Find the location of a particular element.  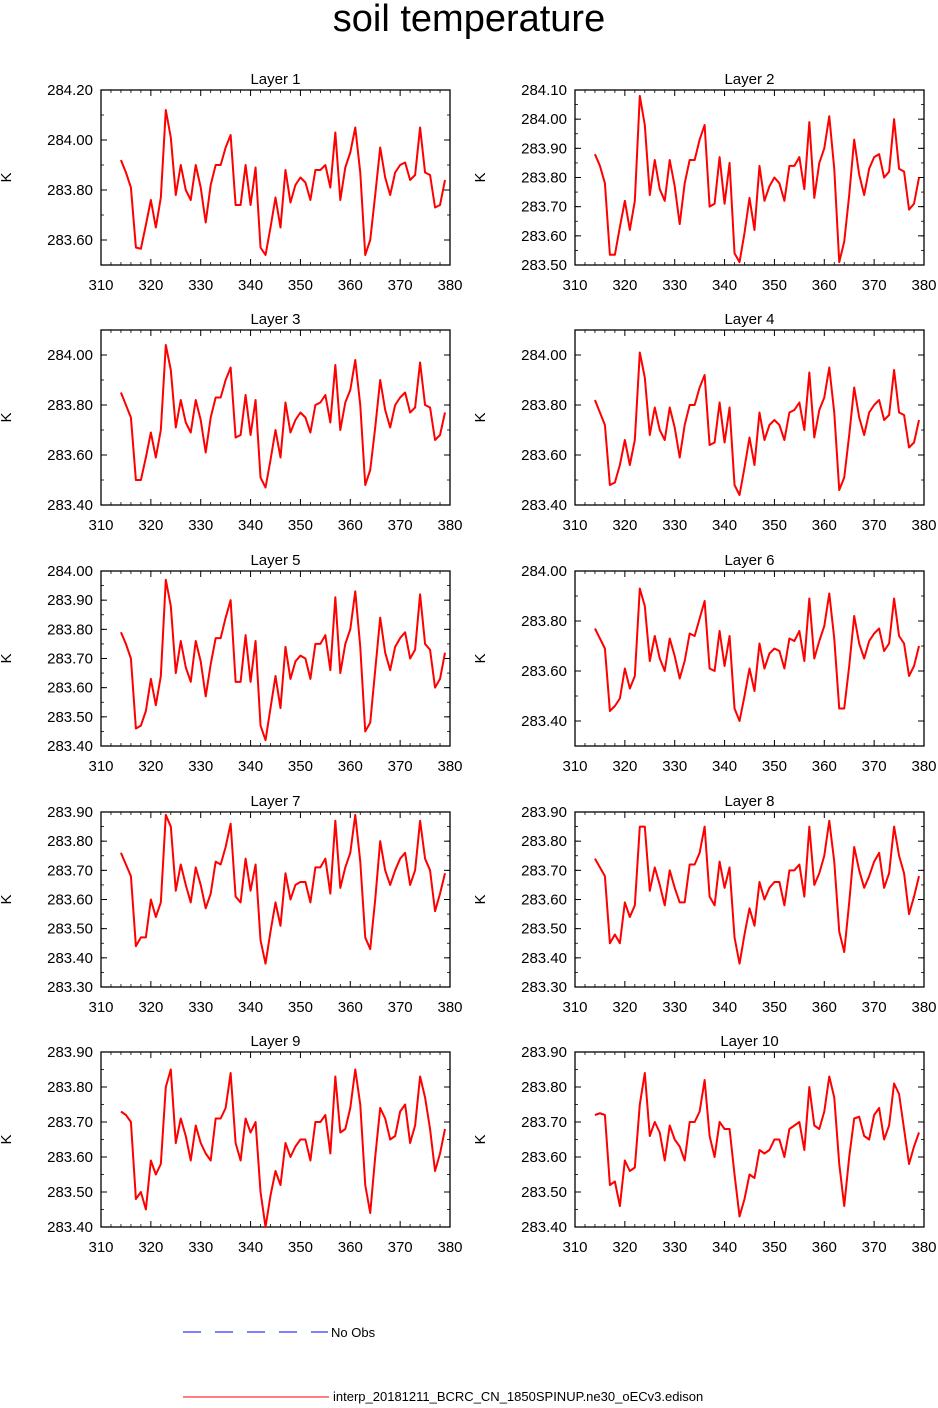

panel-title: Layer 10 is located at coordinates (749, 1041).